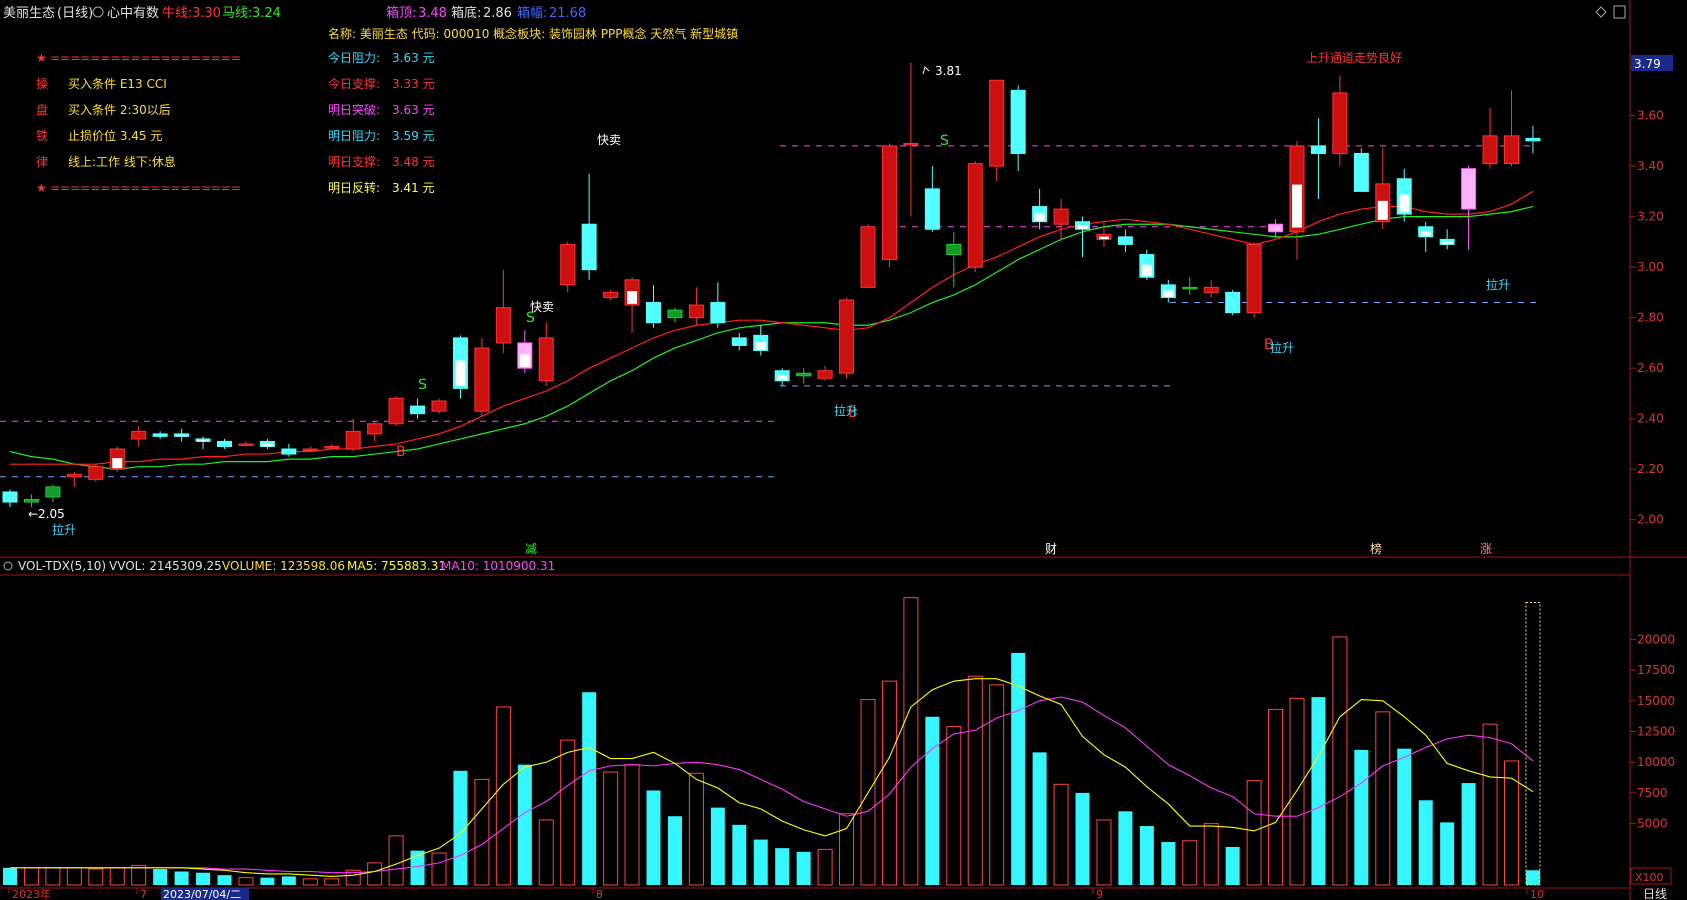  I want to click on event-marker-rise: 涨, so click(1486, 548).